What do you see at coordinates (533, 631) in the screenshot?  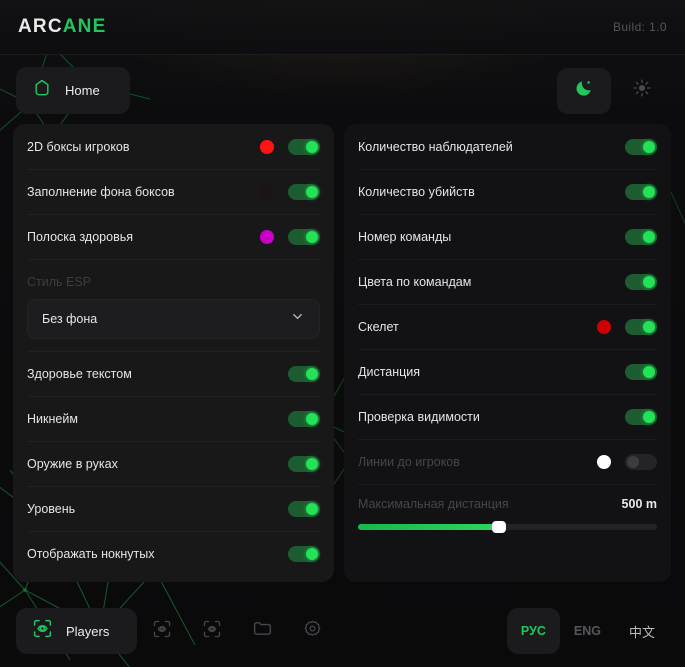 I see `lang-button-rus: РУС` at bounding box center [533, 631].